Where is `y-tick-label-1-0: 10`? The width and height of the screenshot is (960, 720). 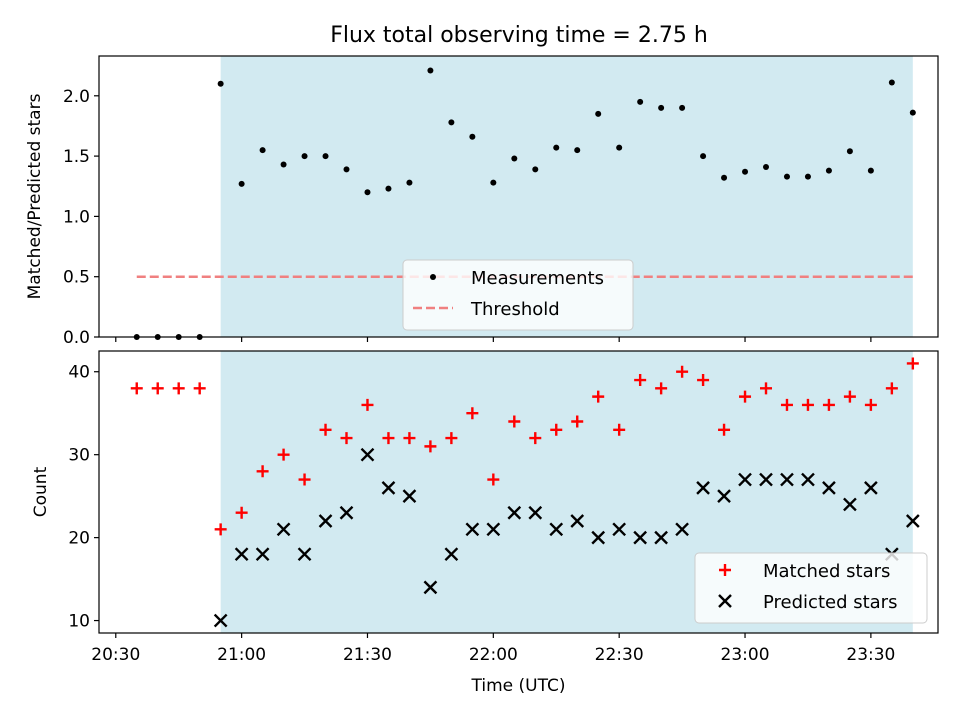
y-tick-label-1-0: 10 is located at coordinates (79, 622).